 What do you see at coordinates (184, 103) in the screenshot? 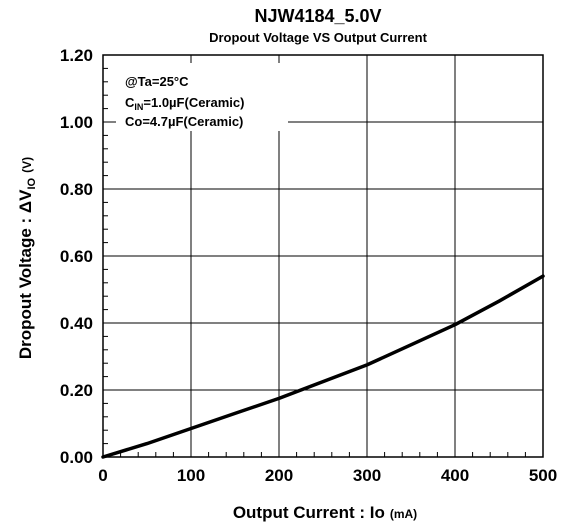
I see `annotation-input-capacitor: CIN=1.0µF(Ceramic)` at bounding box center [184, 103].